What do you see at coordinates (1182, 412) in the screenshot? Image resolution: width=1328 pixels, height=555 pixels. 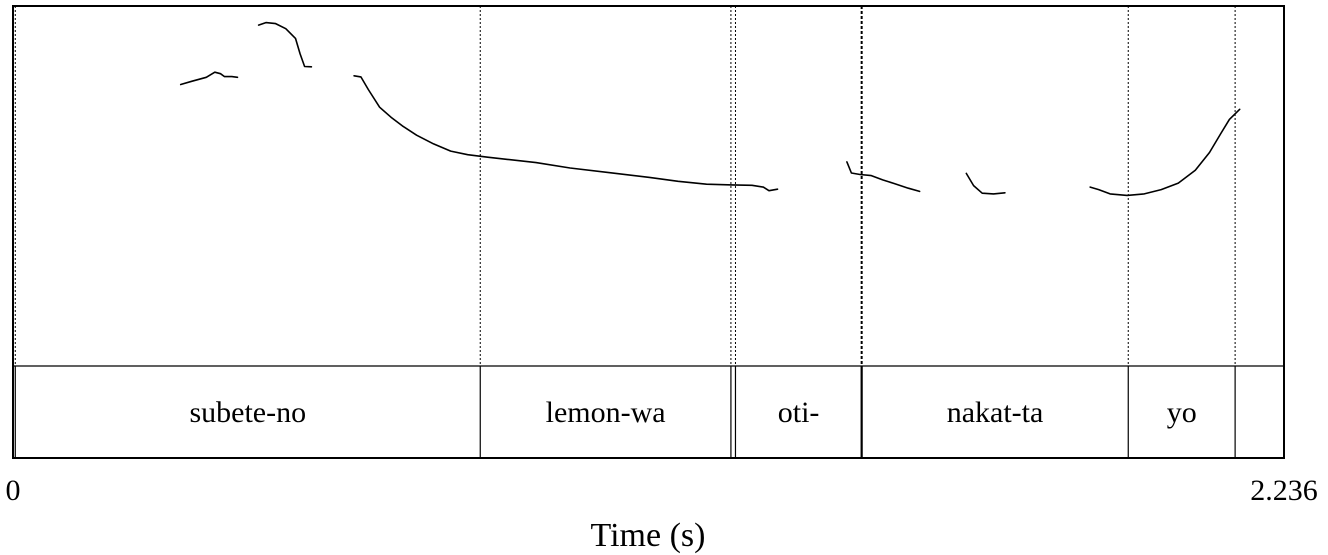 I see `interval-label: yo` at bounding box center [1182, 412].